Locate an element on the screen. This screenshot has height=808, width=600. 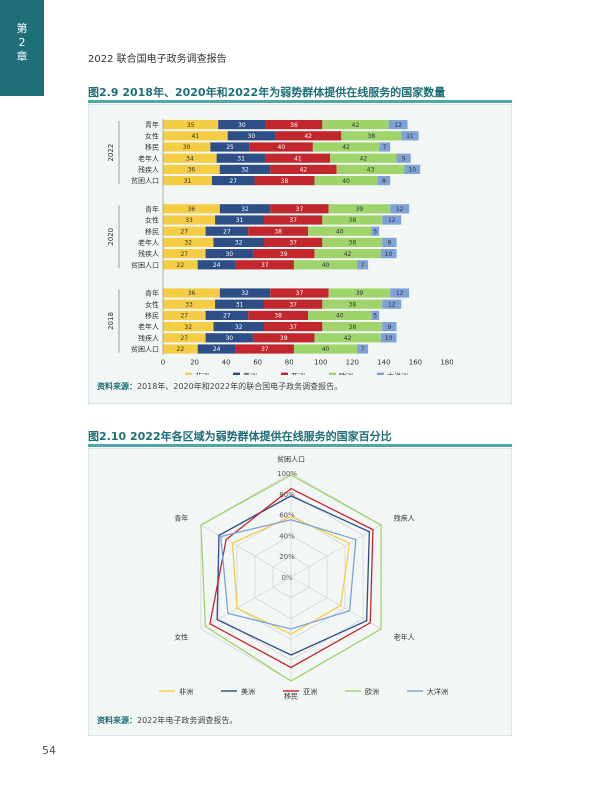
data-label: 8 is located at coordinates (384, 181).